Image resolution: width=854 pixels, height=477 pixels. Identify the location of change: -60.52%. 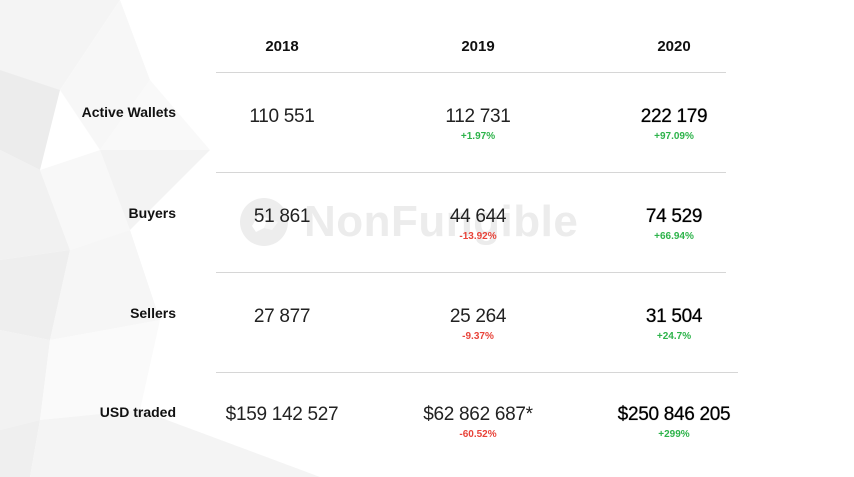
(478, 434).